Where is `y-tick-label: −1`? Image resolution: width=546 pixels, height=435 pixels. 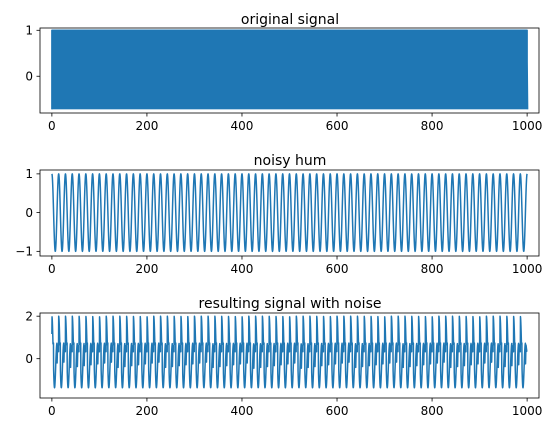 y-tick-label: −1 is located at coordinates (24, 252).